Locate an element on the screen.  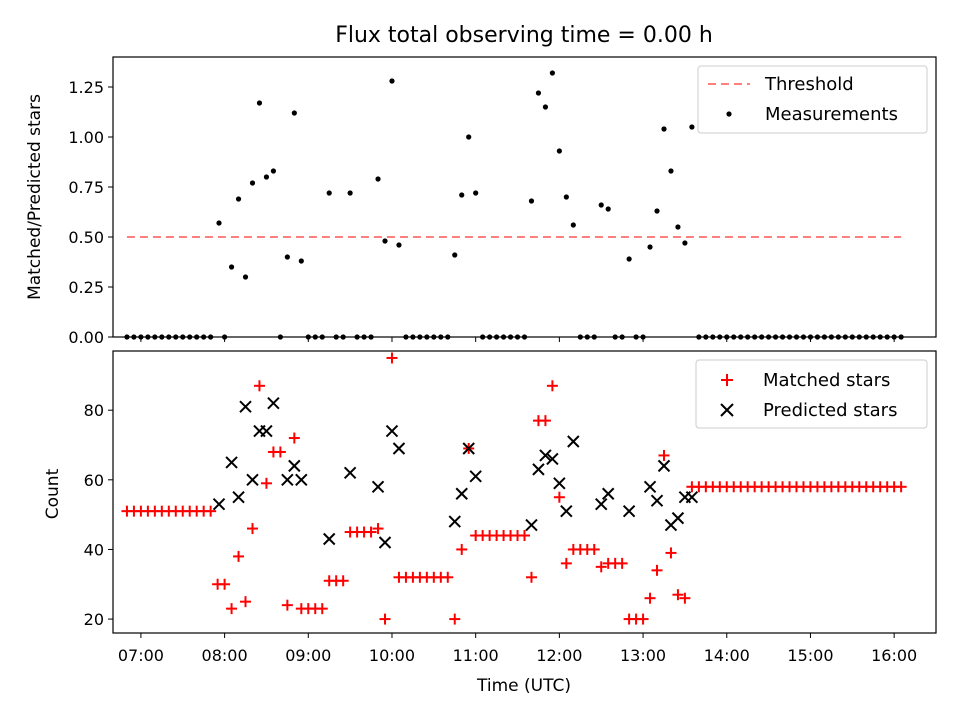
legend-measurements-label: Measurements is located at coordinates (831, 114).